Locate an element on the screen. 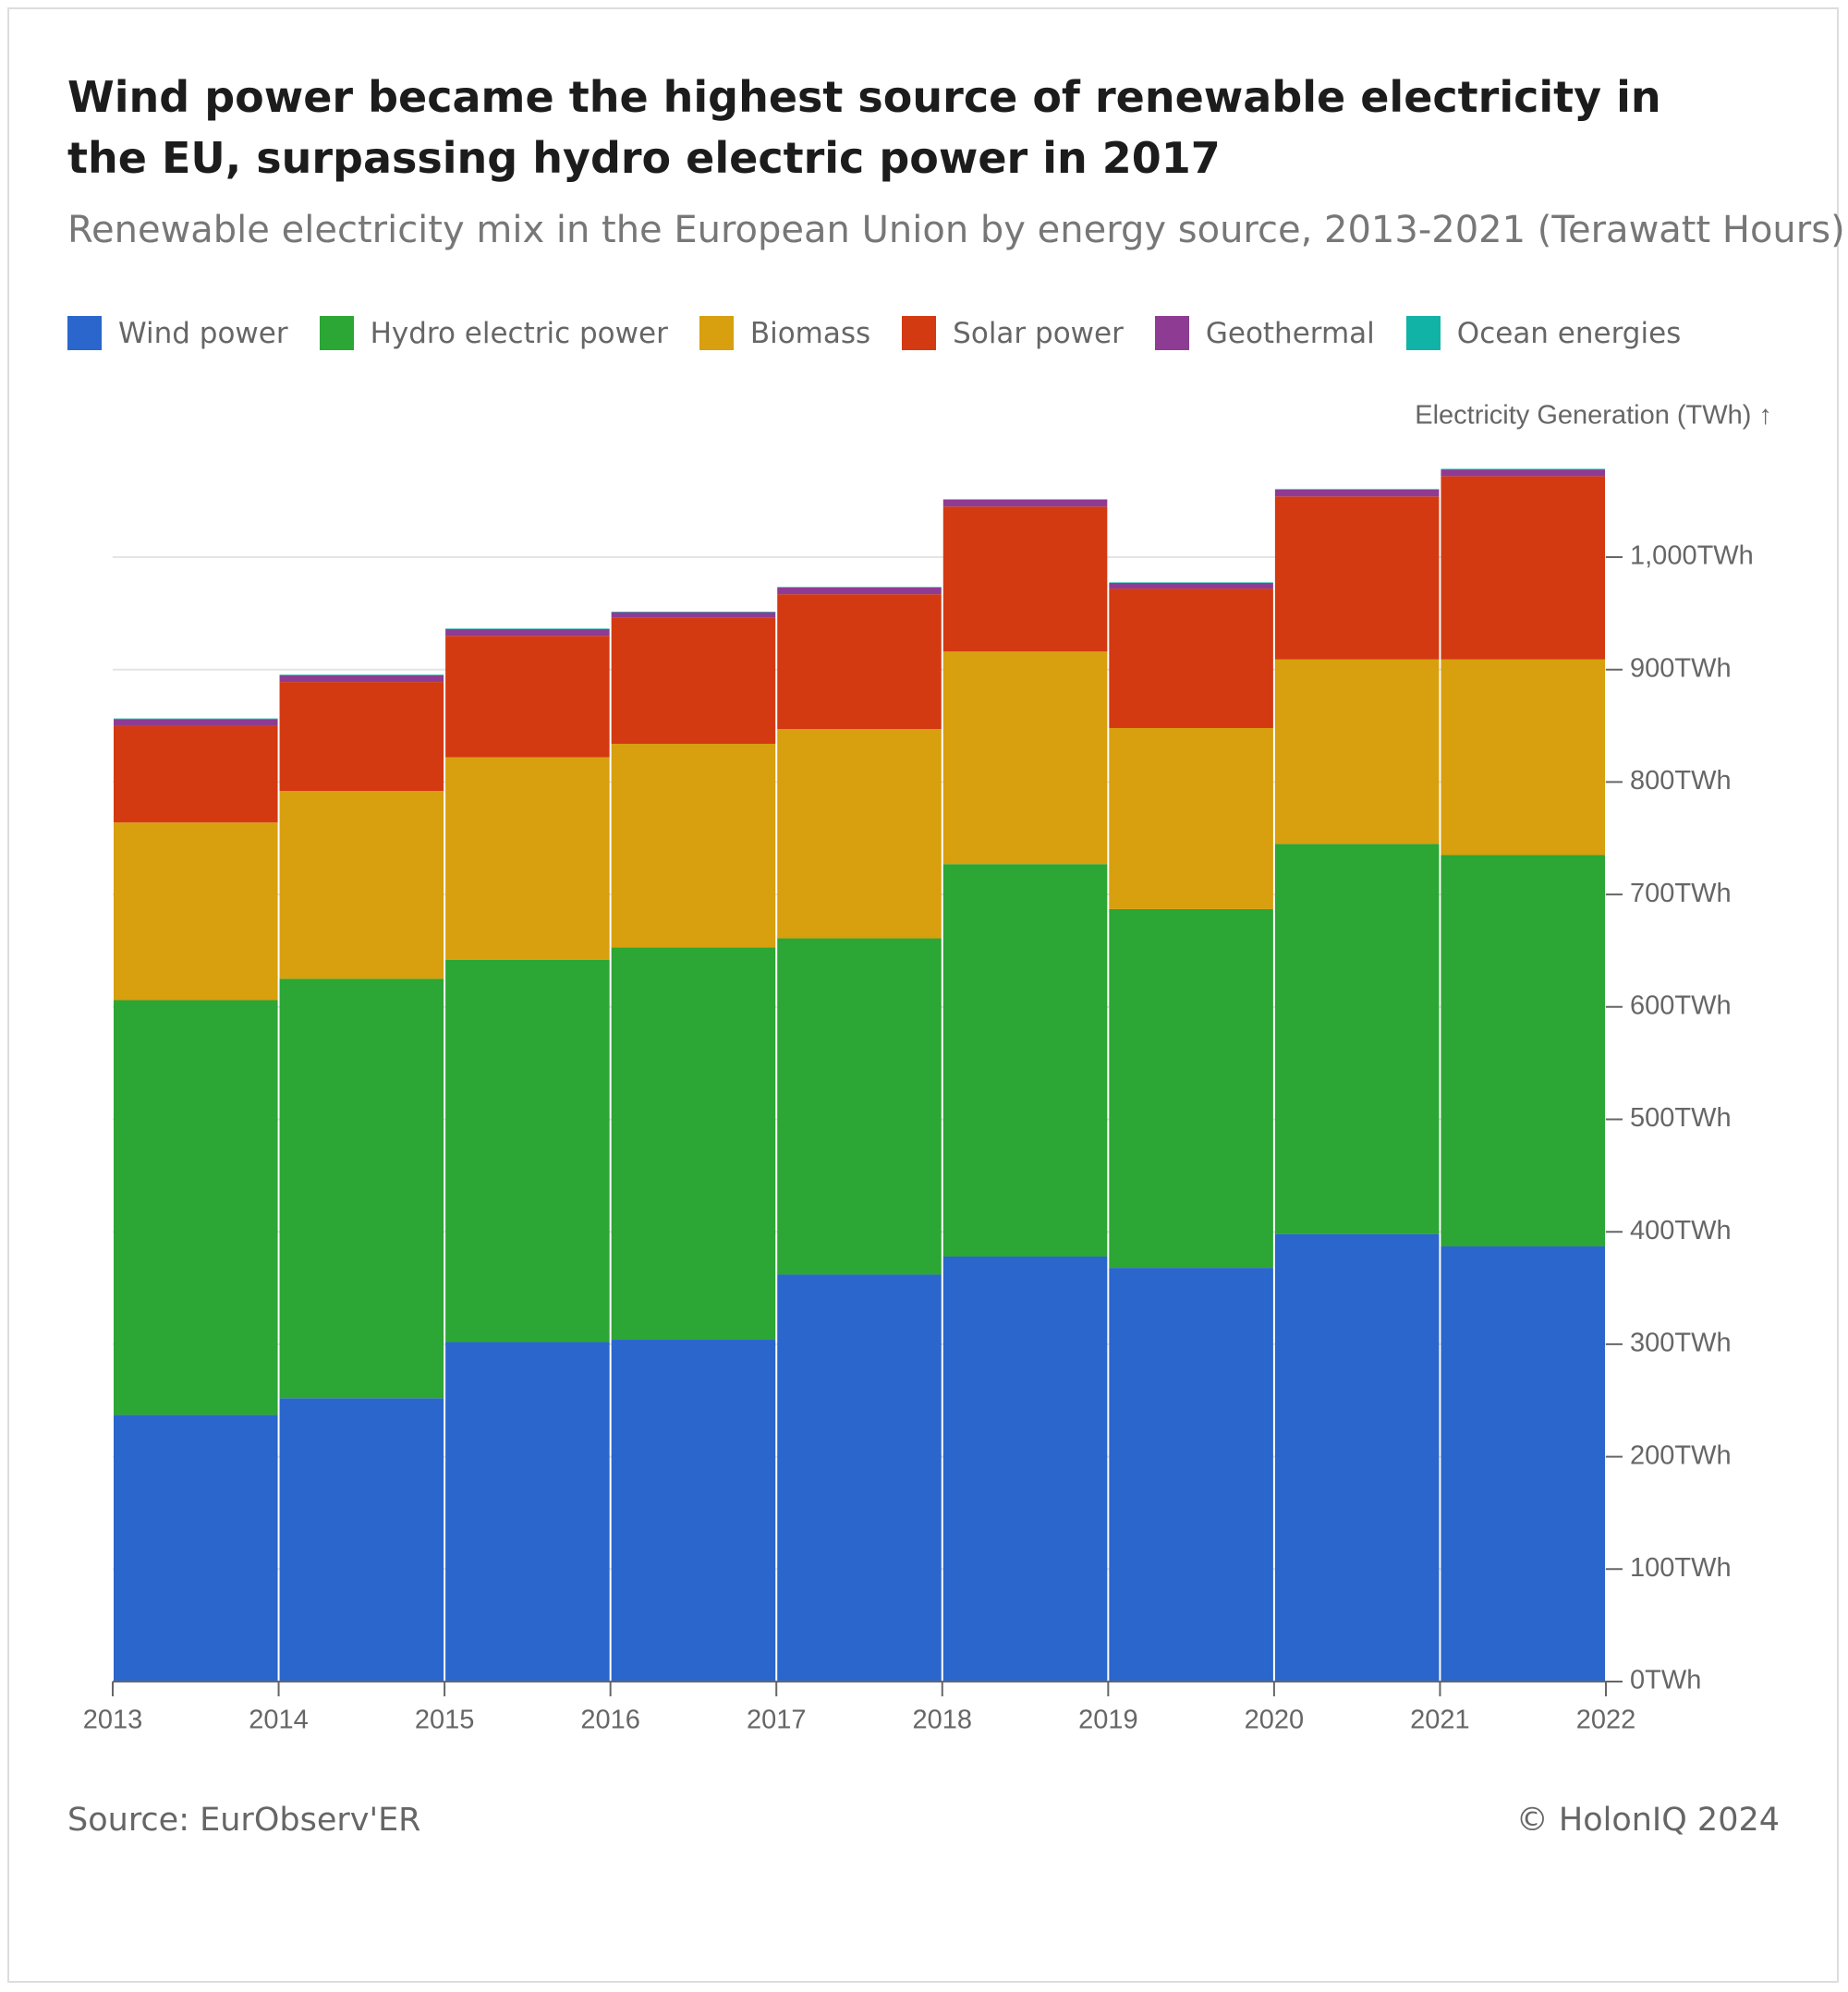 Image resolution: width=1848 pixels, height=1992 pixels. legend-item: Geothermal is located at coordinates (1265, 333).